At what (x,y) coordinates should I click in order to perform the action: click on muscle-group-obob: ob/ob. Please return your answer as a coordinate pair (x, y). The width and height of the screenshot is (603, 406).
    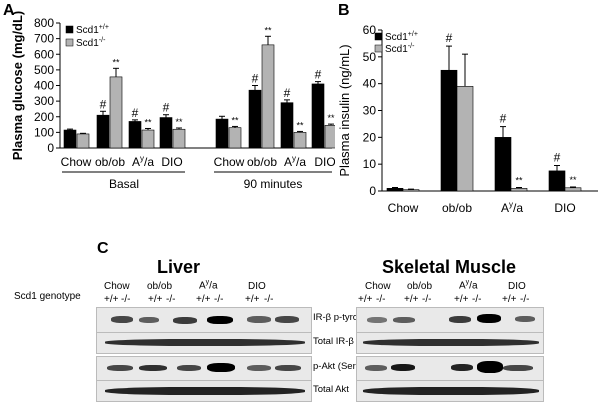
    Looking at the image, I should click on (420, 286).